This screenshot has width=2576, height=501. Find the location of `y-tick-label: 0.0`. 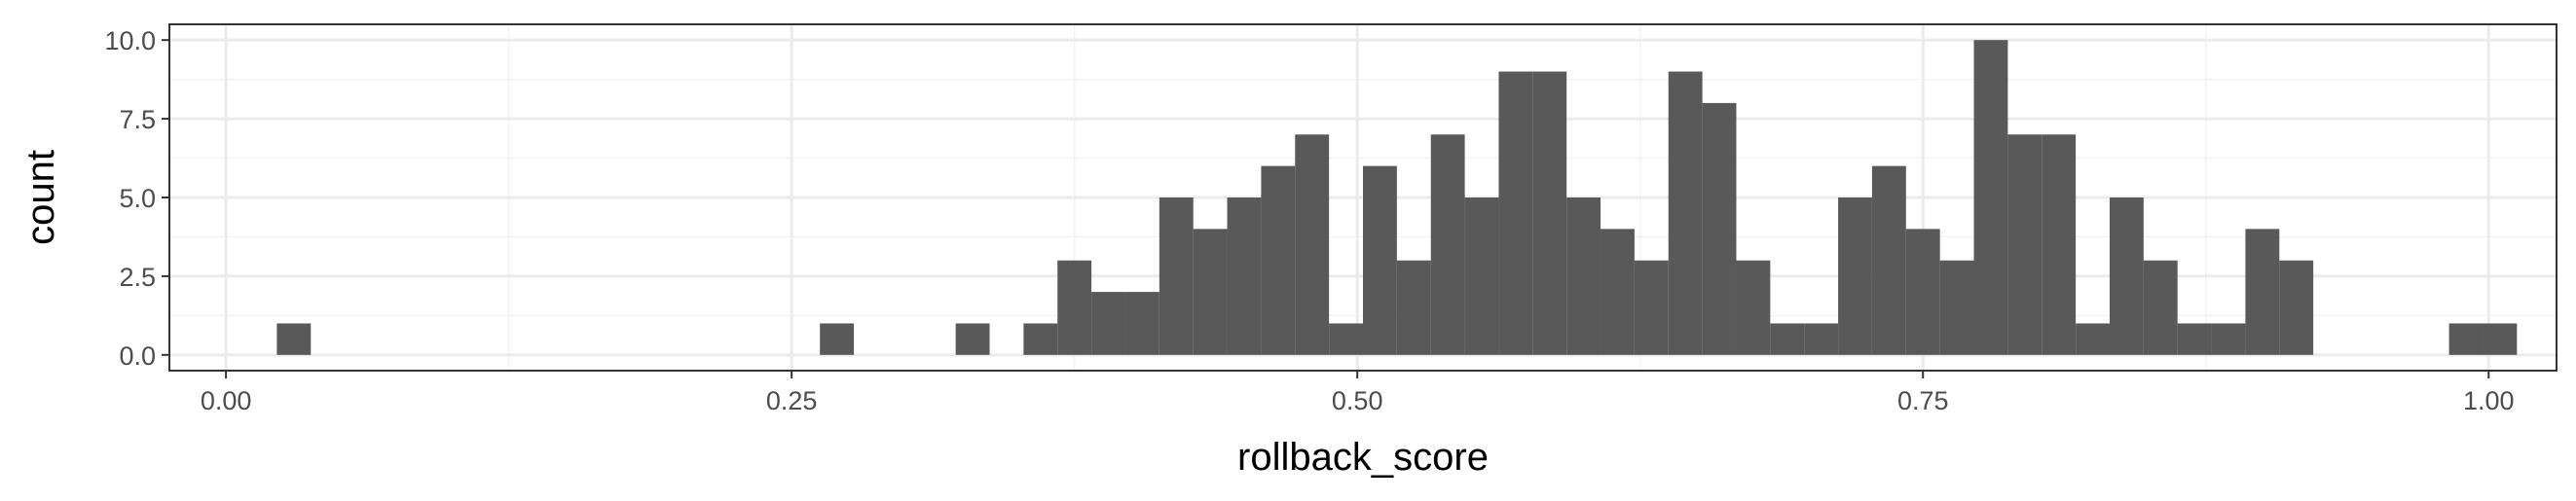

y-tick-label: 0.0 is located at coordinates (137, 356).